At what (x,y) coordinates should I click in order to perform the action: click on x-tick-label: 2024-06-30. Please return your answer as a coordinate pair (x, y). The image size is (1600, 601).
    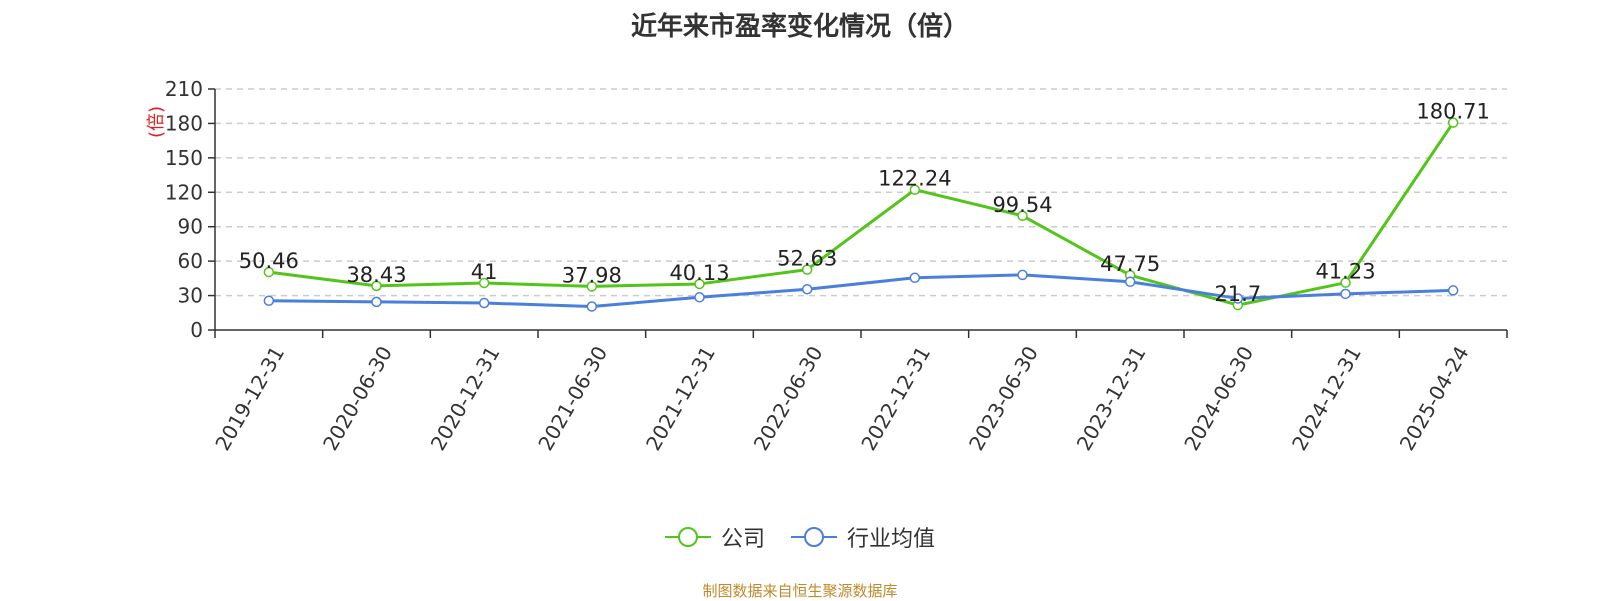
    Looking at the image, I should click on (1218, 398).